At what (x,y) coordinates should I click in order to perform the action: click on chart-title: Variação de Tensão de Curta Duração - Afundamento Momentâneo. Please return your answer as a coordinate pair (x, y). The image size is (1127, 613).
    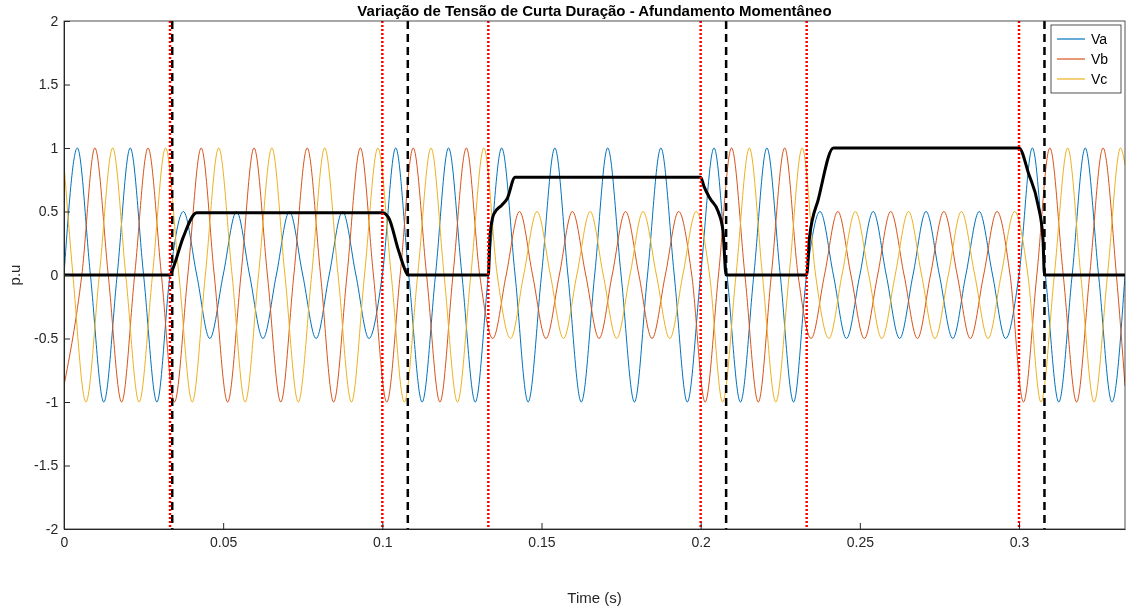
    Looking at the image, I should click on (594, 10).